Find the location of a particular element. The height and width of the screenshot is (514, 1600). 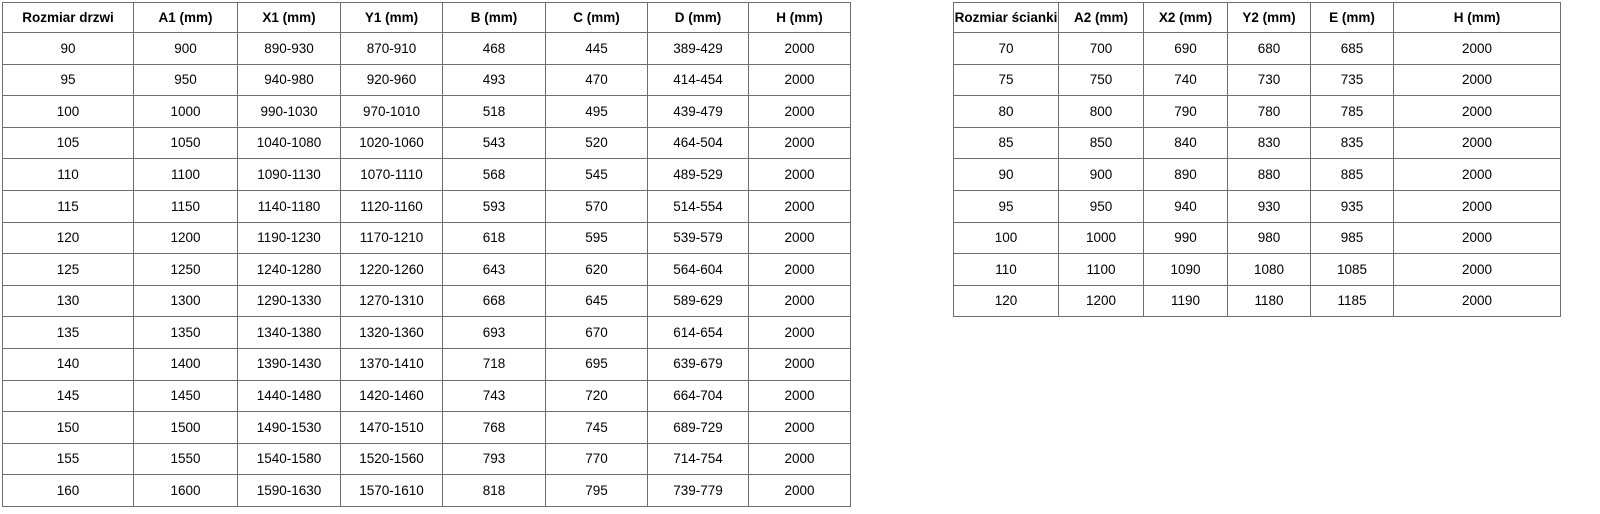

table-cell: 1090-1130 is located at coordinates (289, 174).